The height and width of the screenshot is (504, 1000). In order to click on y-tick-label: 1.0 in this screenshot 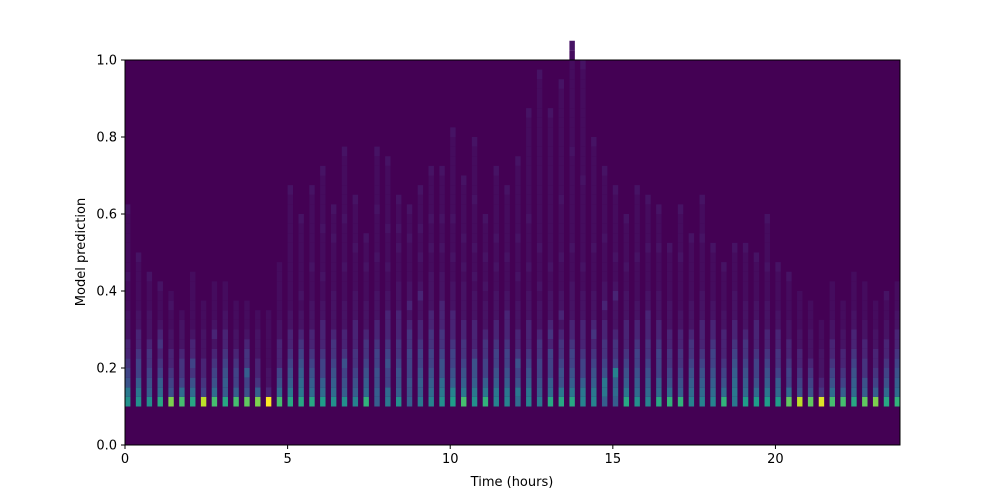, I will do `click(106, 61)`.